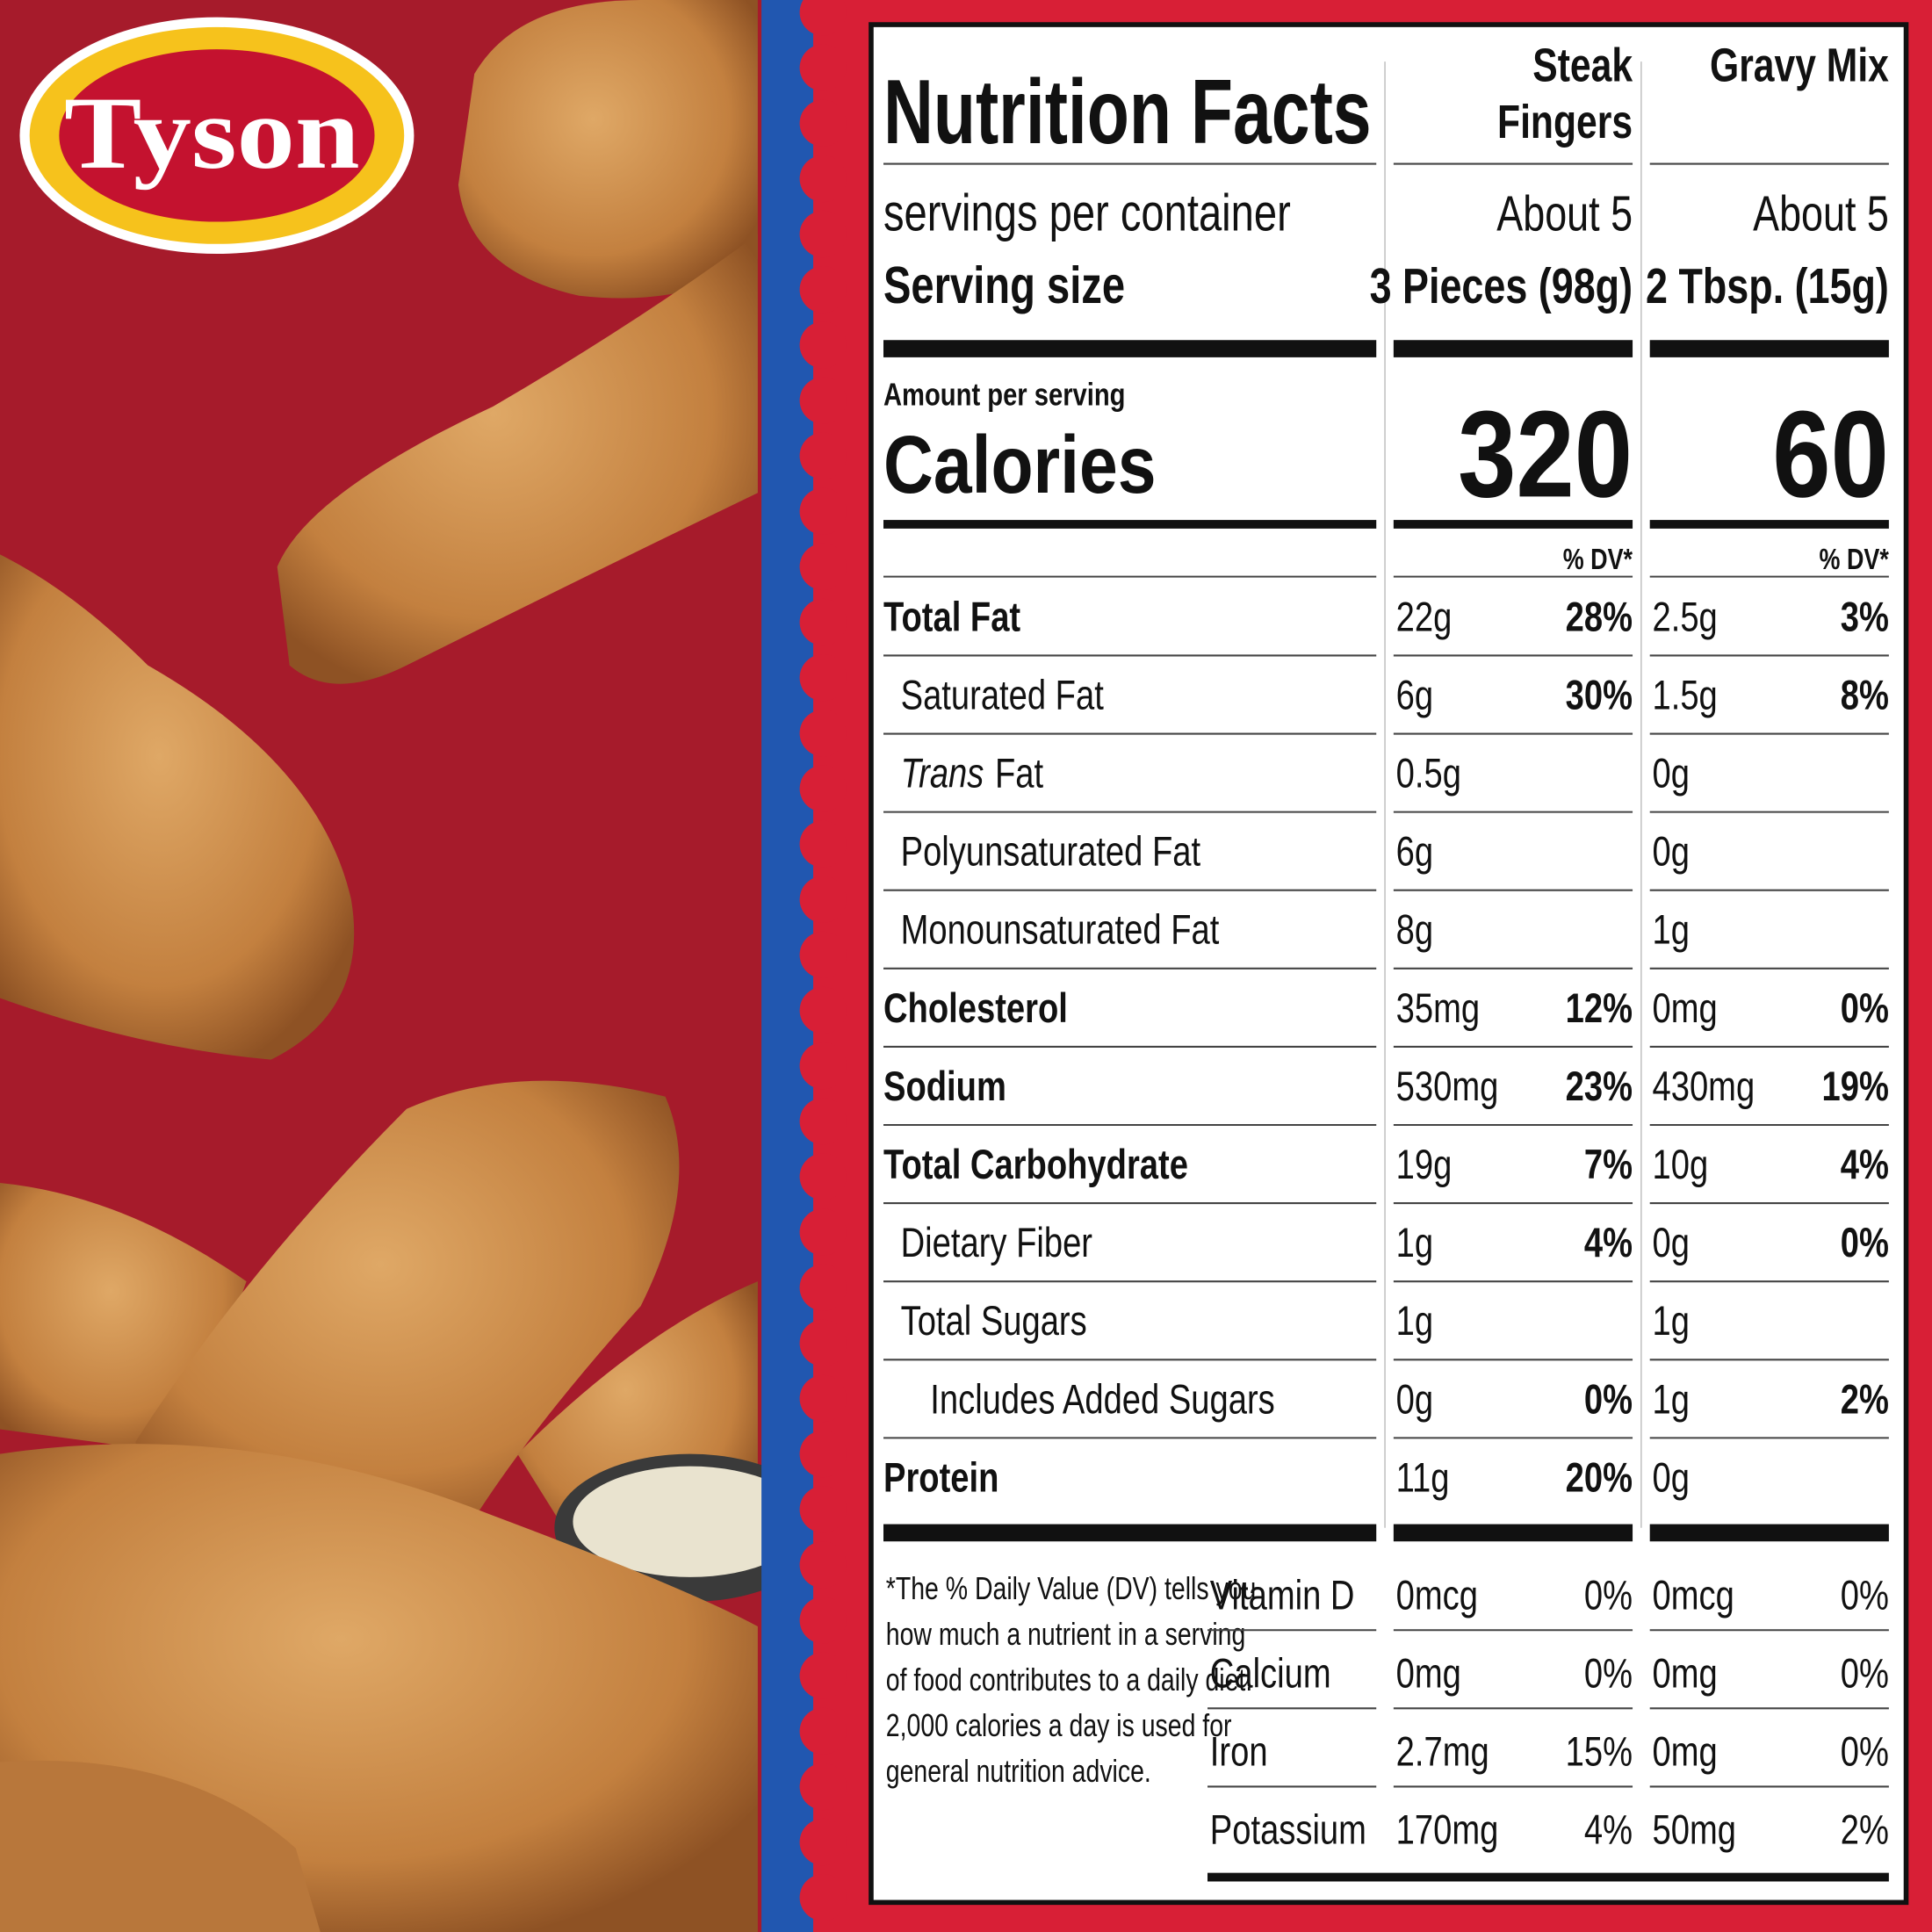 This screenshot has width=1932, height=1932. I want to click on nutrient-amount: 2.5g, so click(1686, 617).